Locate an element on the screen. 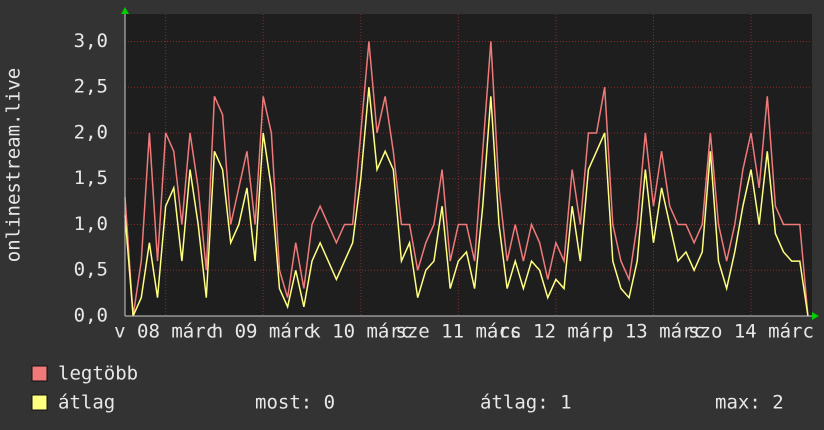 The height and width of the screenshot is (430, 824). y-tick-label: 0,5 is located at coordinates (91, 270).